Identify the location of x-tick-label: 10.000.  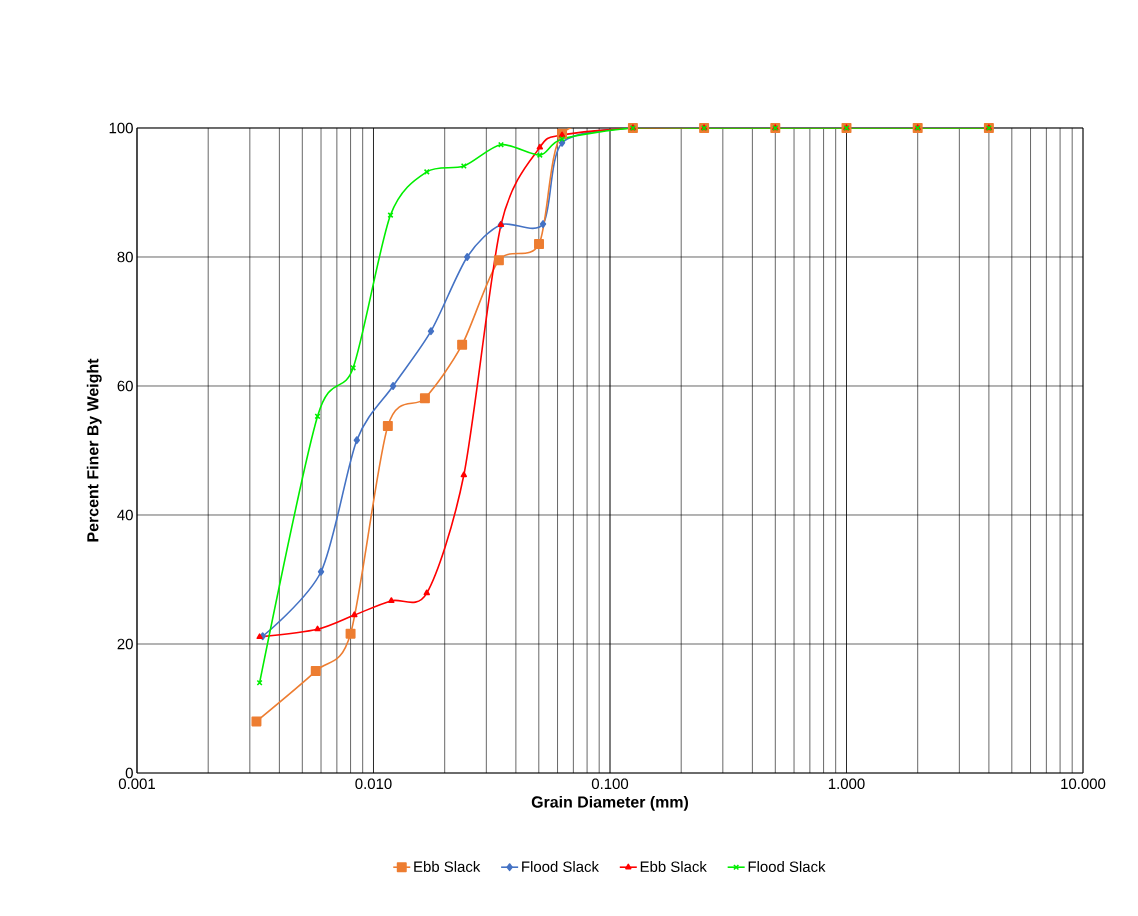
(1083, 784).